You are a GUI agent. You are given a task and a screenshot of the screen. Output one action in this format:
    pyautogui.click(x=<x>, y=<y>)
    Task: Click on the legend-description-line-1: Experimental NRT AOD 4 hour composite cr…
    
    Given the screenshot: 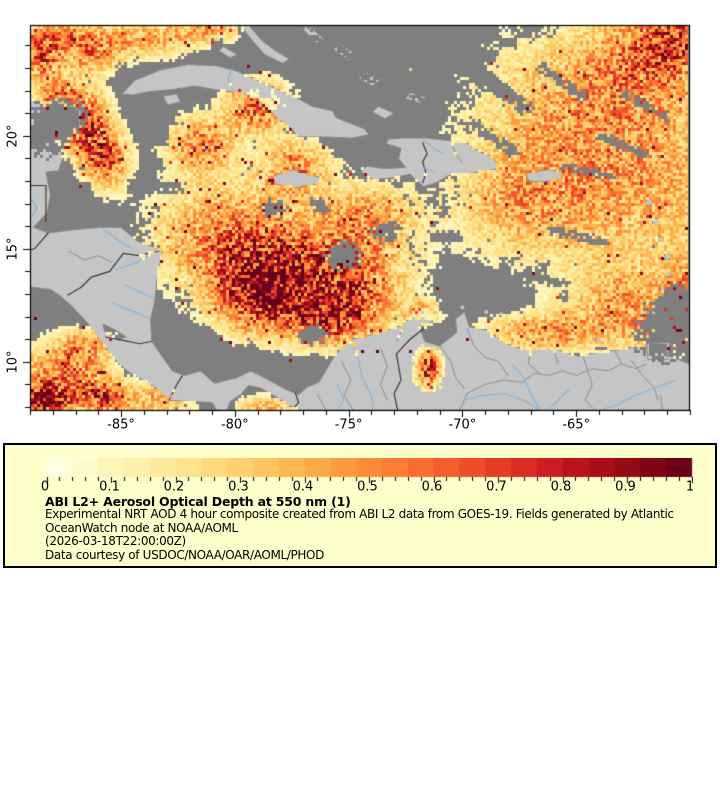 What is the action you would take?
    pyautogui.click(x=359, y=514)
    